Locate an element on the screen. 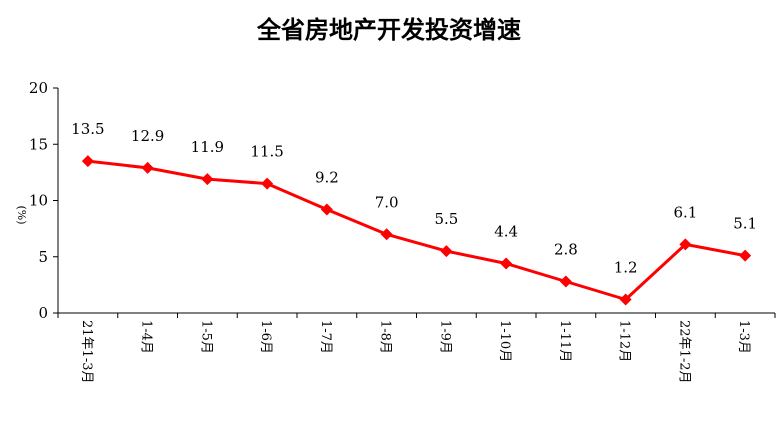 This screenshot has height=440, width=779. data-label: 11.9 is located at coordinates (207, 147).